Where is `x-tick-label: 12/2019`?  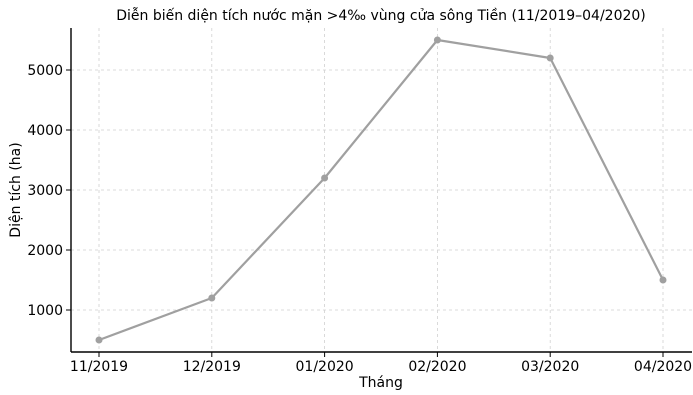
x-tick-label: 12/2019 is located at coordinates (212, 367).